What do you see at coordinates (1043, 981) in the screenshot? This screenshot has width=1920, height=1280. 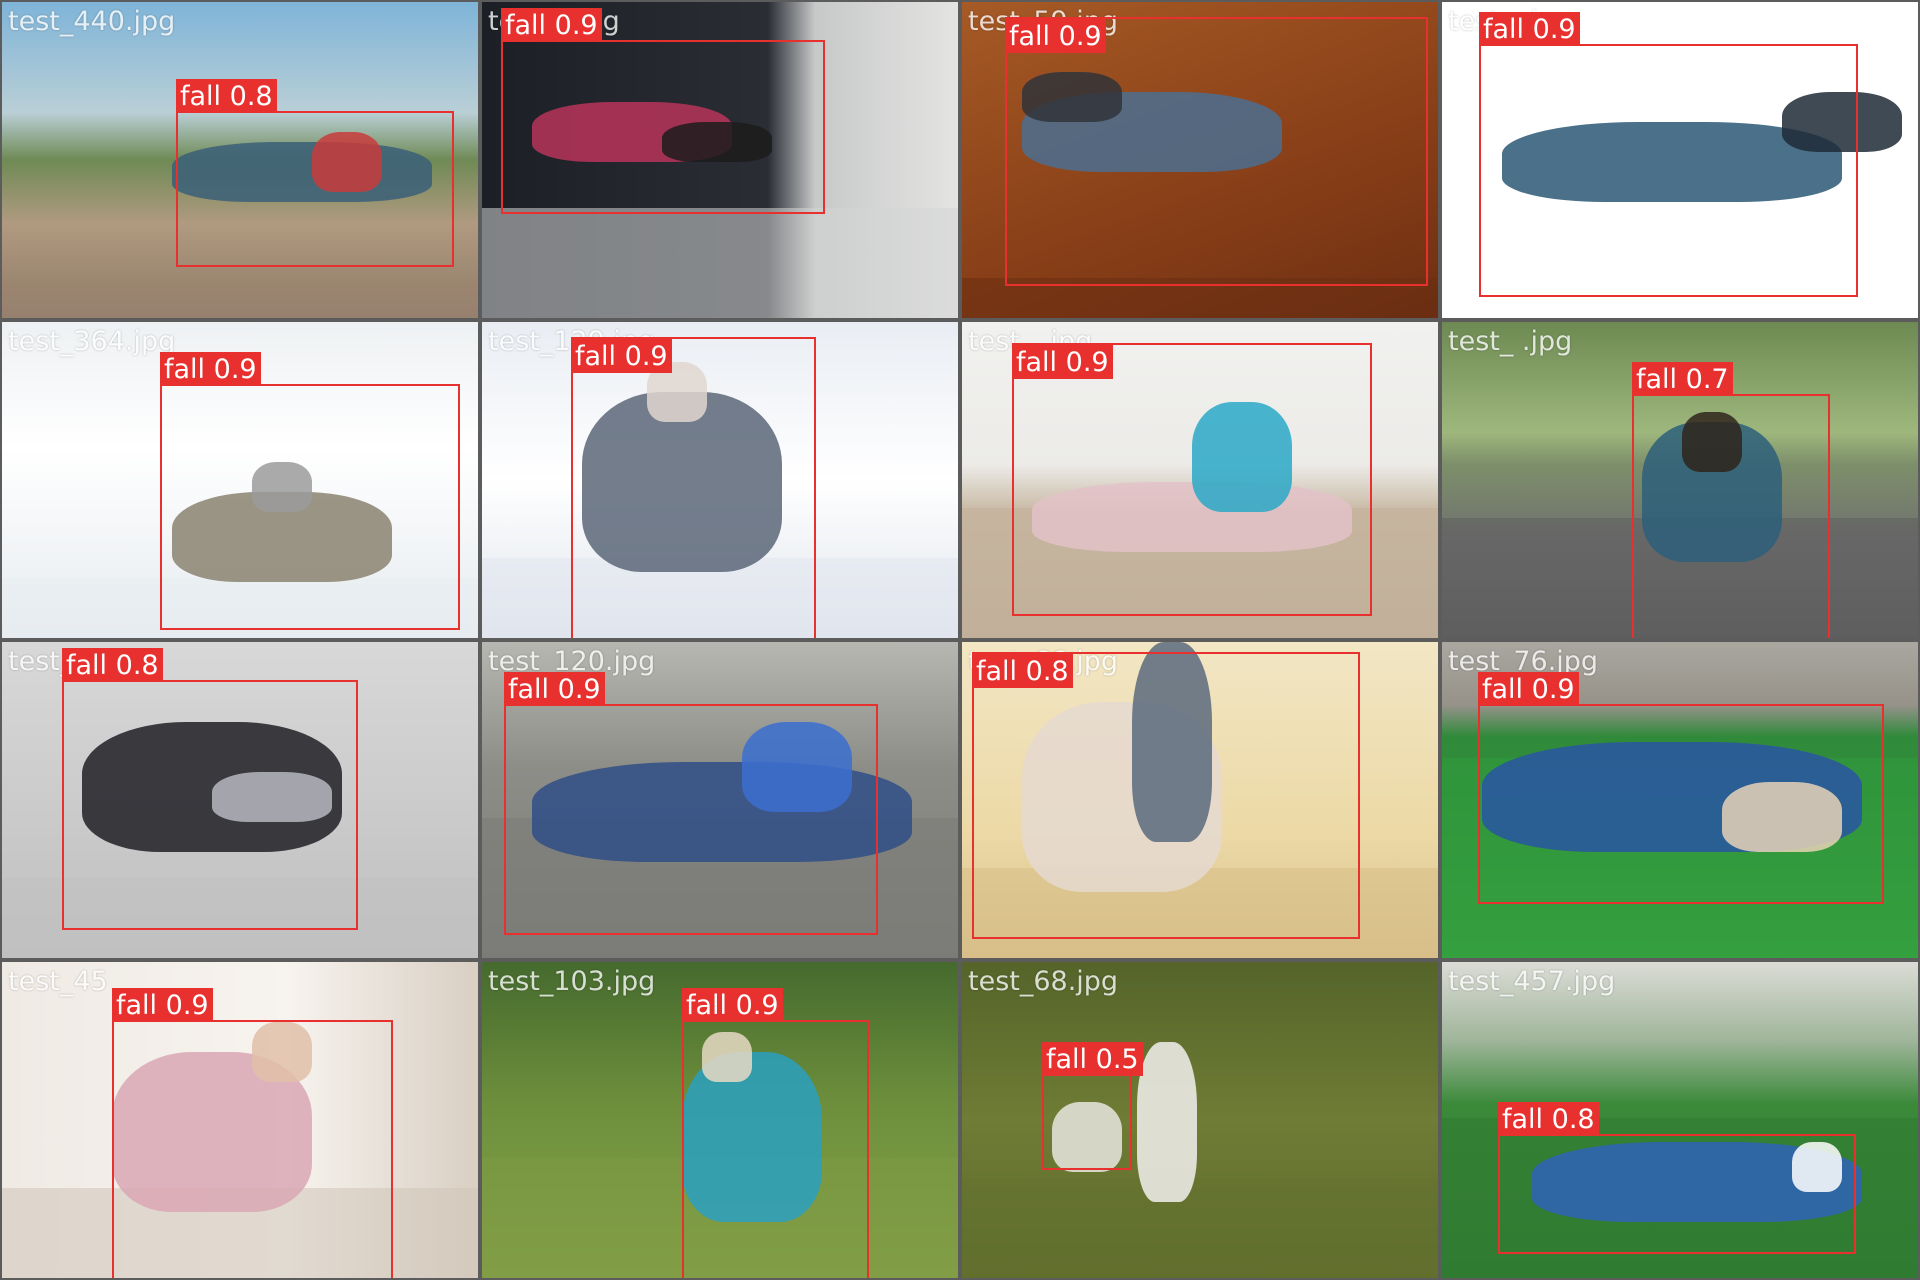 I see `image-filename: test_68.jpg` at bounding box center [1043, 981].